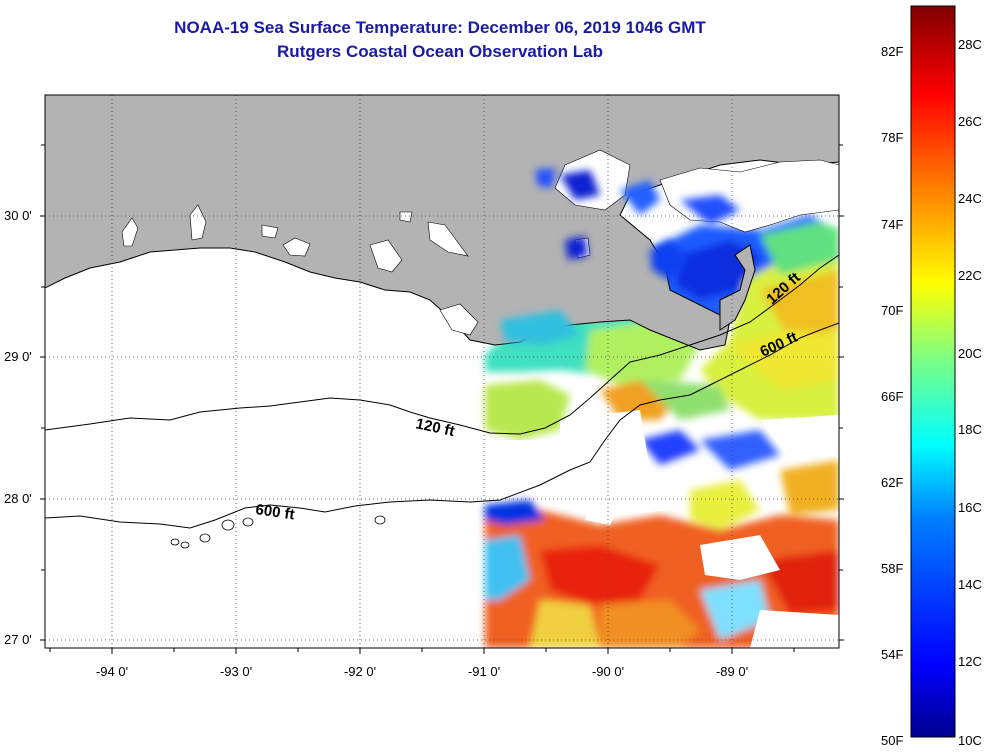 Image resolution: width=992 pixels, height=754 pixels. Describe the element at coordinates (970, 275) in the screenshot. I see `colorbar-c-label: 22C` at that location.